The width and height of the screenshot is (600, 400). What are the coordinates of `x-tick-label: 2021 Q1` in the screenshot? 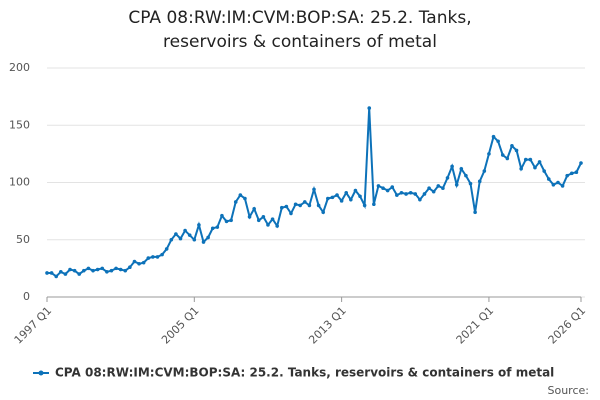 It's located at (475, 325).